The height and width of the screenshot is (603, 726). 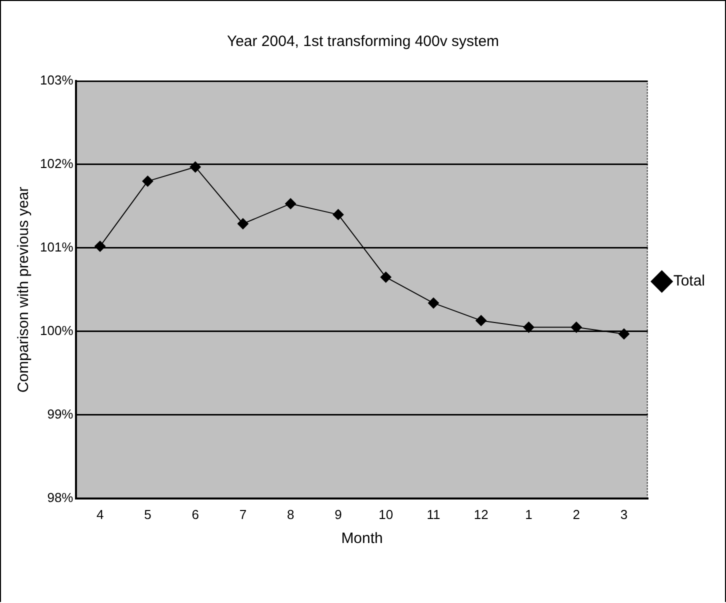 What do you see at coordinates (57, 80) in the screenshot?
I see `y-tick-label: 103%` at bounding box center [57, 80].